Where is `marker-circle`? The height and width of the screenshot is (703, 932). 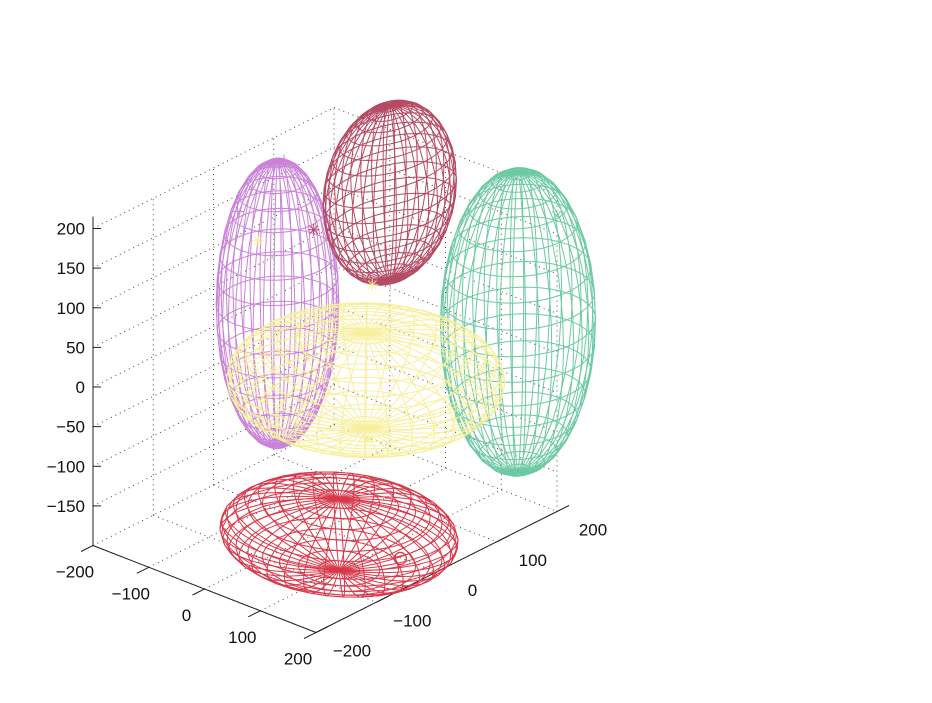
marker-circle is located at coordinates (400, 558).